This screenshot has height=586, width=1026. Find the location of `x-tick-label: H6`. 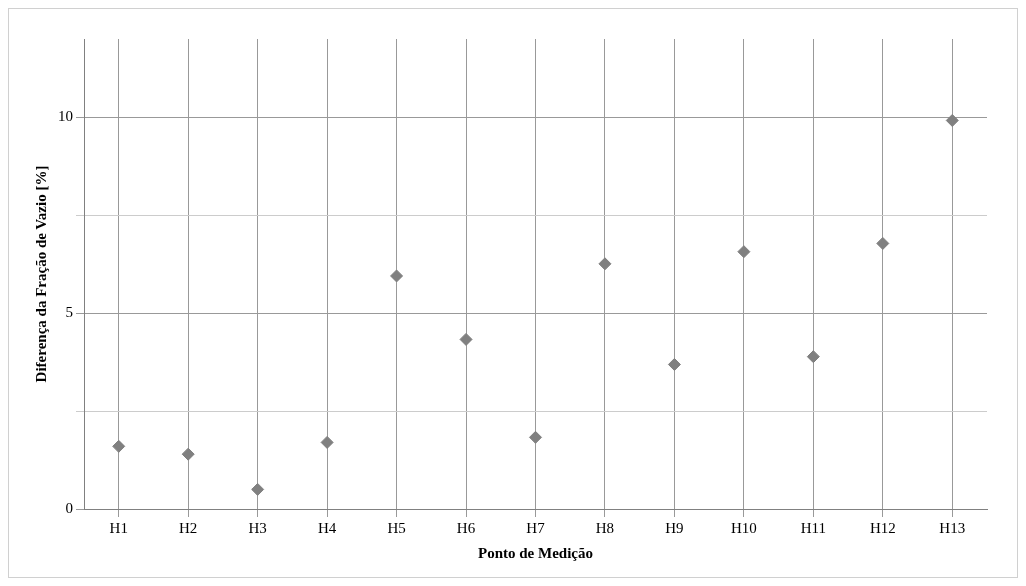

x-tick-label: H6 is located at coordinates (466, 527).